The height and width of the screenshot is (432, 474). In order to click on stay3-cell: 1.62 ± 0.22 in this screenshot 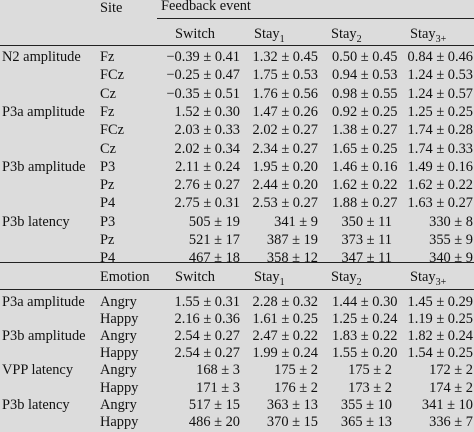, I will do `click(440, 185)`.